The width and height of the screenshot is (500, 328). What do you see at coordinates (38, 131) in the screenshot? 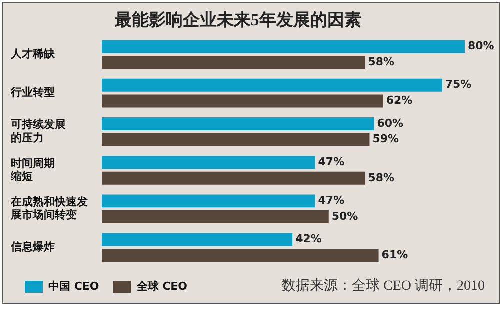
I see `y-tick-label: 可持续发展的压力` at bounding box center [38, 131].